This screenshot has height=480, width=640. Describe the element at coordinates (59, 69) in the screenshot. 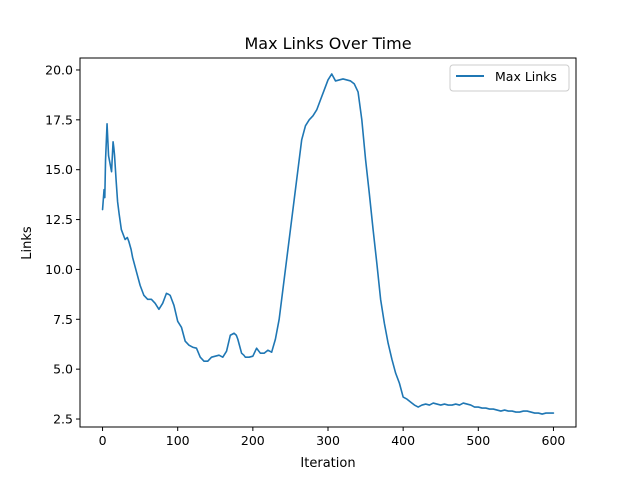

I see `y-tick-label: 20.0` at that location.